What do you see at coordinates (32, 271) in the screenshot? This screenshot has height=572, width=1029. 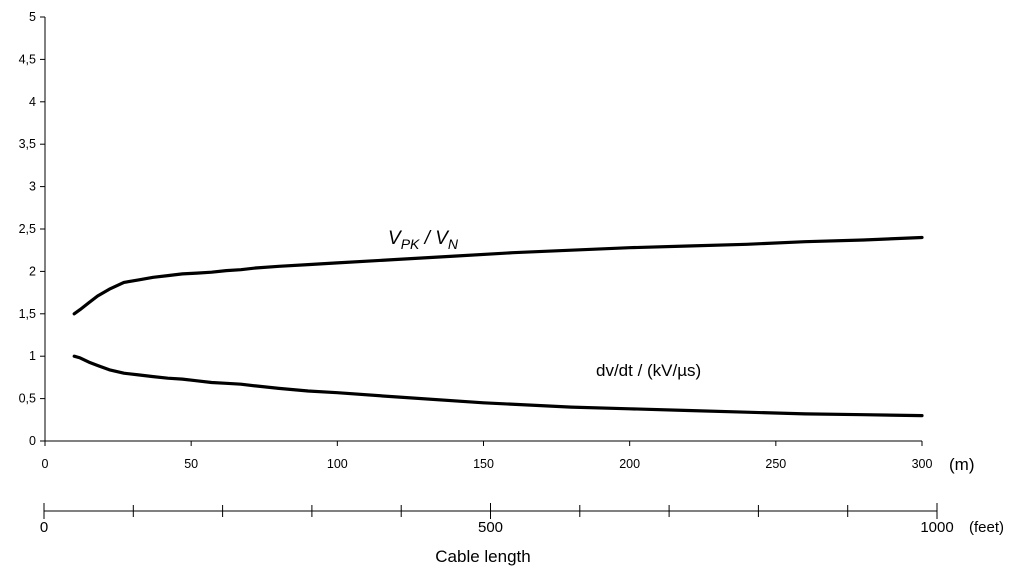 I see `y-tick-label: 2` at bounding box center [32, 271].